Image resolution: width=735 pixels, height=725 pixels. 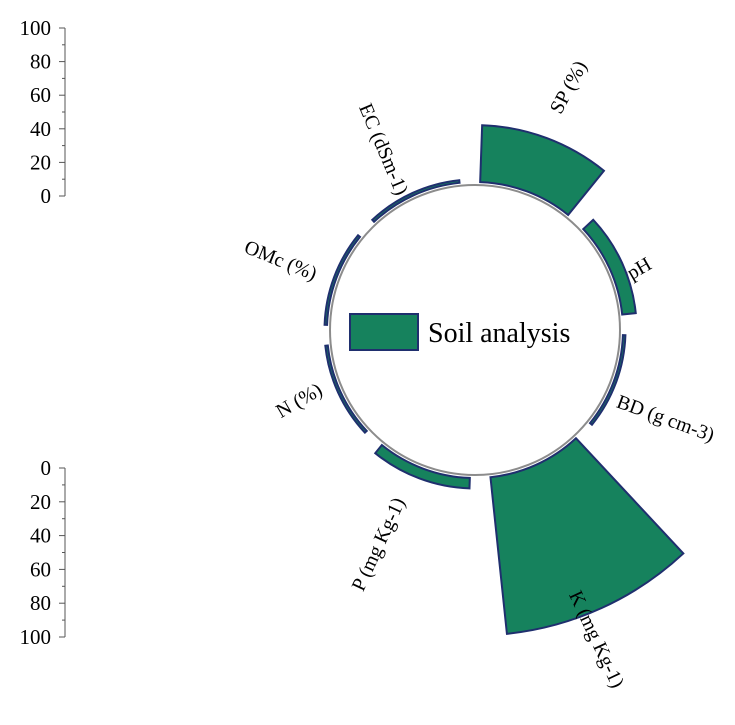 I want to click on bar-omc, so click(x=342, y=279).